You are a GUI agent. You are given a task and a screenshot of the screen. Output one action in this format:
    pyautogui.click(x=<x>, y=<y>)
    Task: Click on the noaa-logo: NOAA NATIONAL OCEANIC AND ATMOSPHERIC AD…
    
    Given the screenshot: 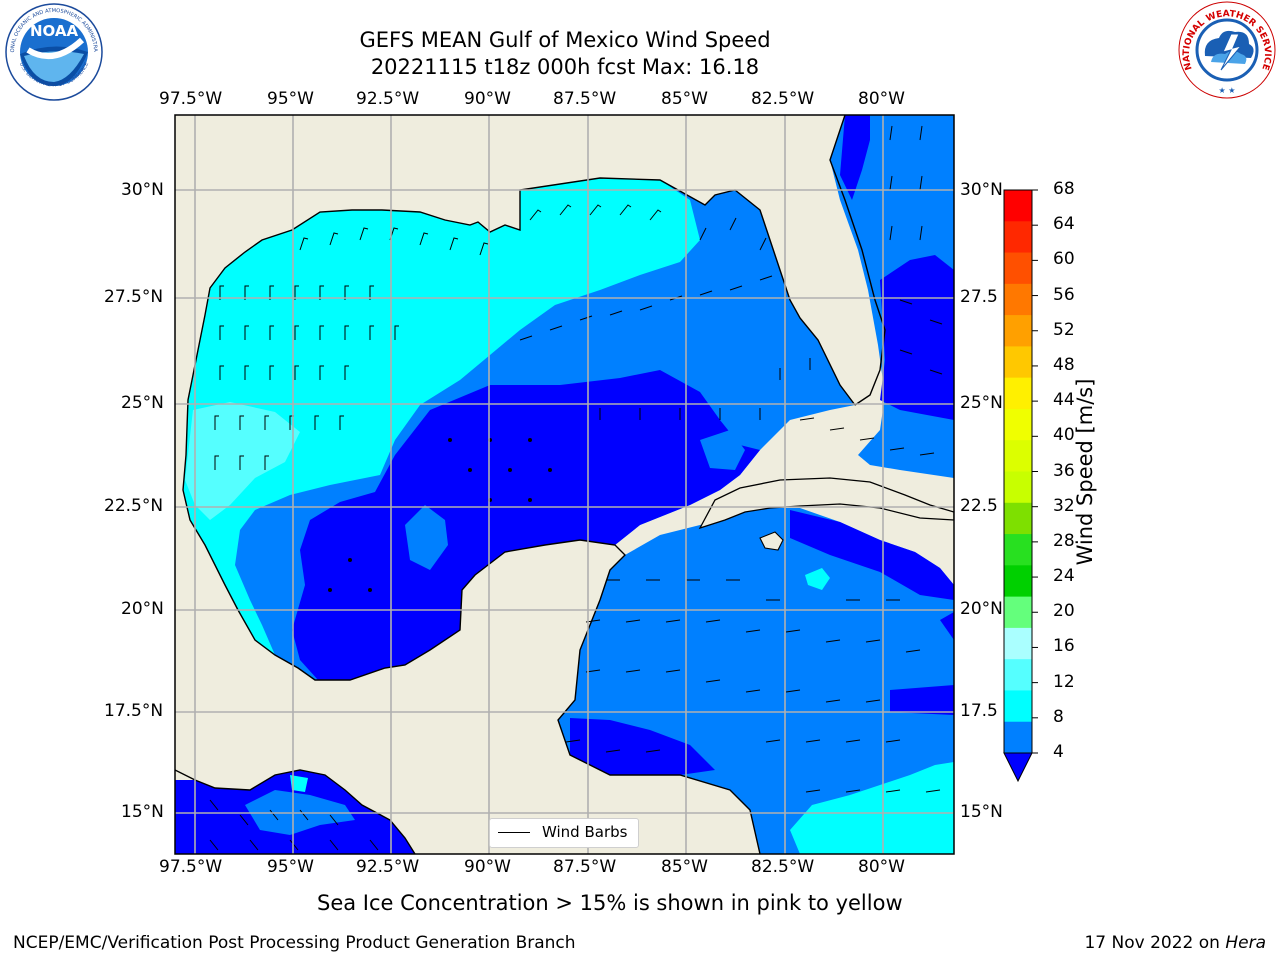 What is the action you would take?
    pyautogui.click(x=53, y=51)
    